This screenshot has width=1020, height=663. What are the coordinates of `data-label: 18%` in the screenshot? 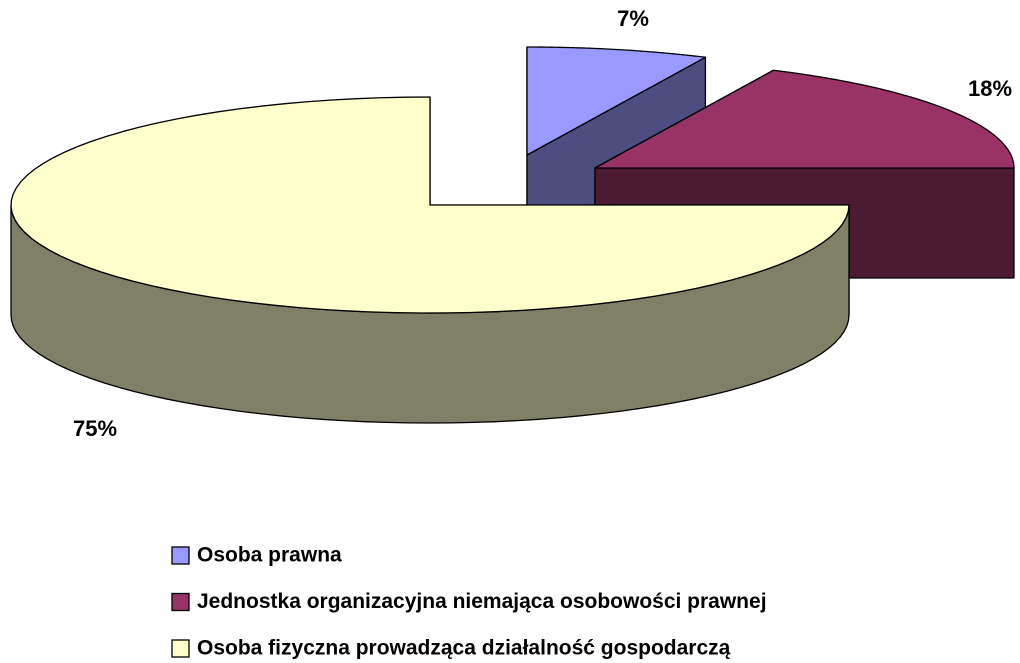 It's located at (990, 88).